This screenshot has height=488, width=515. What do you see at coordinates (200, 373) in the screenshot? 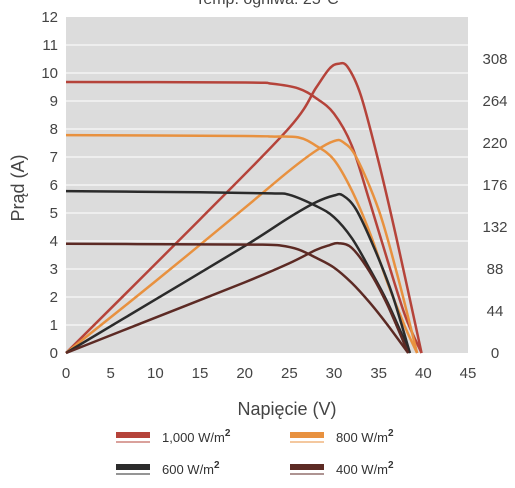
I see `x-tick-label-3: 15` at bounding box center [200, 373].